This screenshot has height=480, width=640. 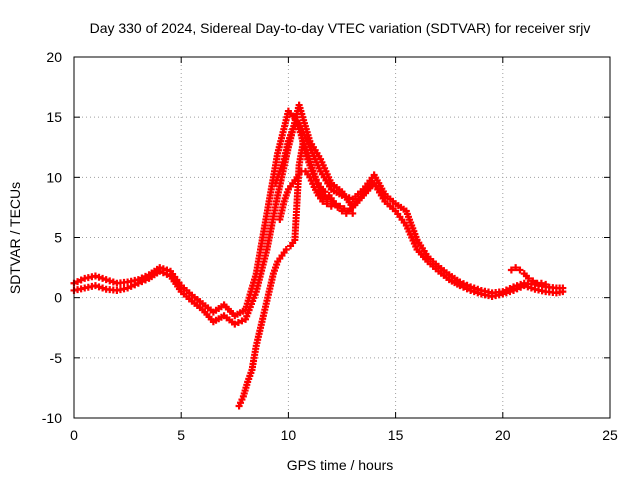 What do you see at coordinates (305, 195) in the screenshot?
I see `series-track-e` at bounding box center [305, 195].